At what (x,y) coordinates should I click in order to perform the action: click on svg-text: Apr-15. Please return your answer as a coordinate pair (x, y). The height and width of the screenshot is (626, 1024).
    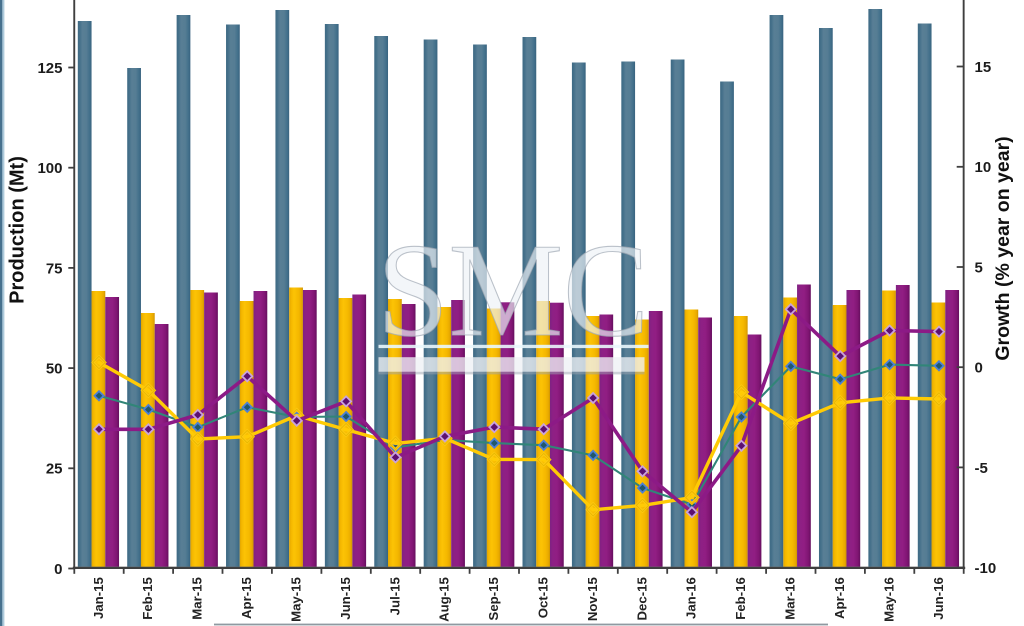
    Looking at the image, I should click on (246, 598).